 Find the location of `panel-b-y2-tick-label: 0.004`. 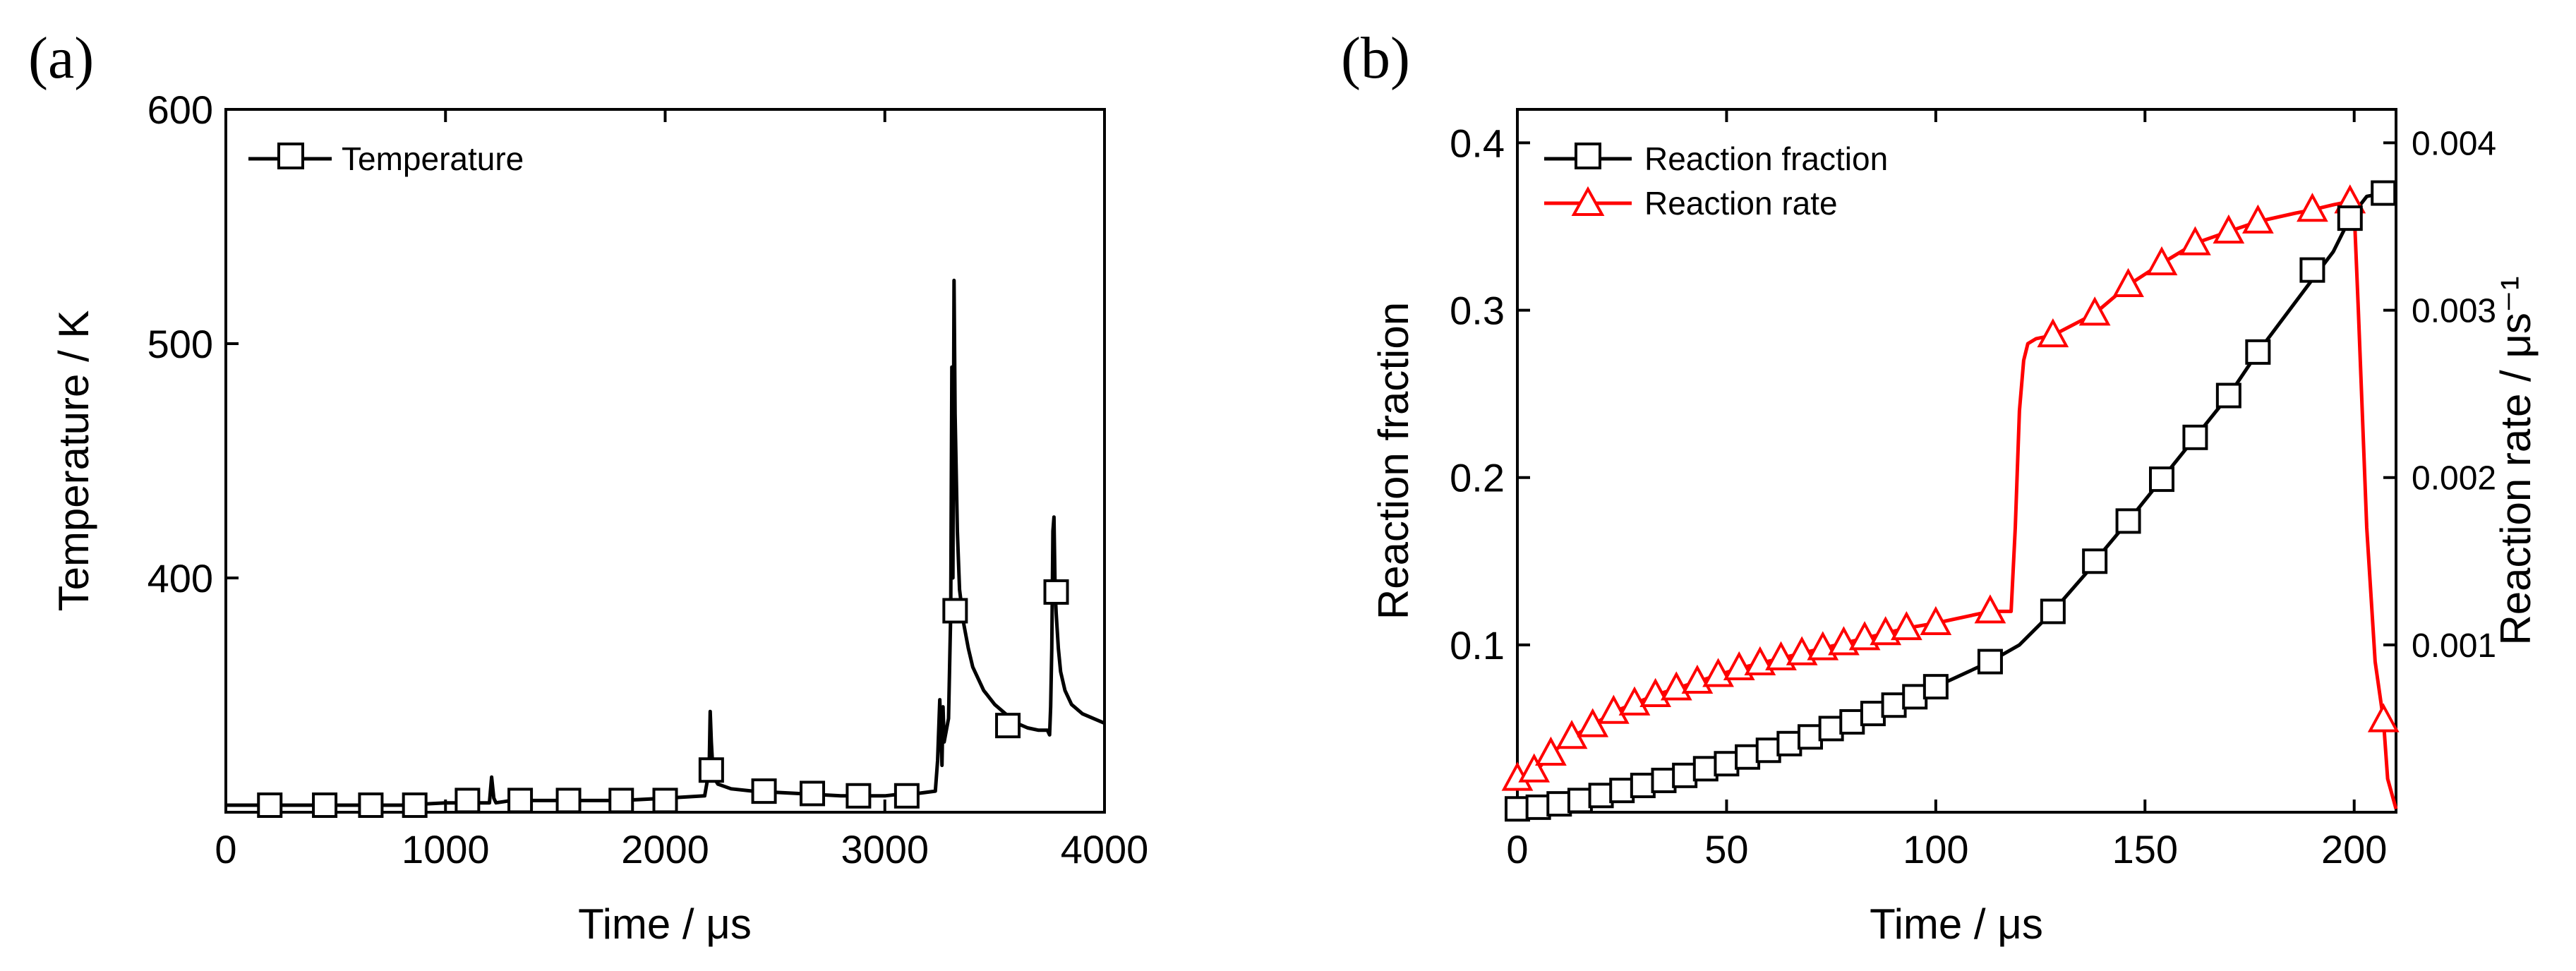

panel-b-y2-tick-label: 0.004 is located at coordinates (2454, 143).